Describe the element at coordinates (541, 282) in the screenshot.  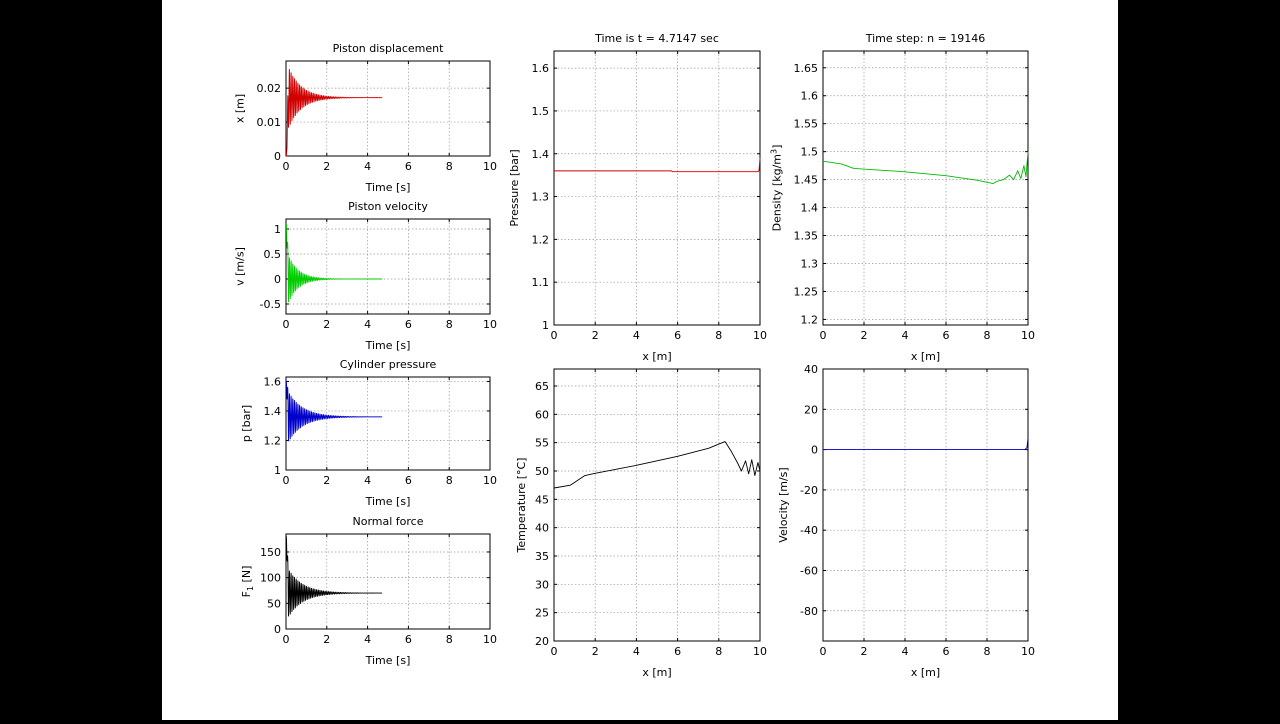
I see `y-tick-label: 1.1` at that location.